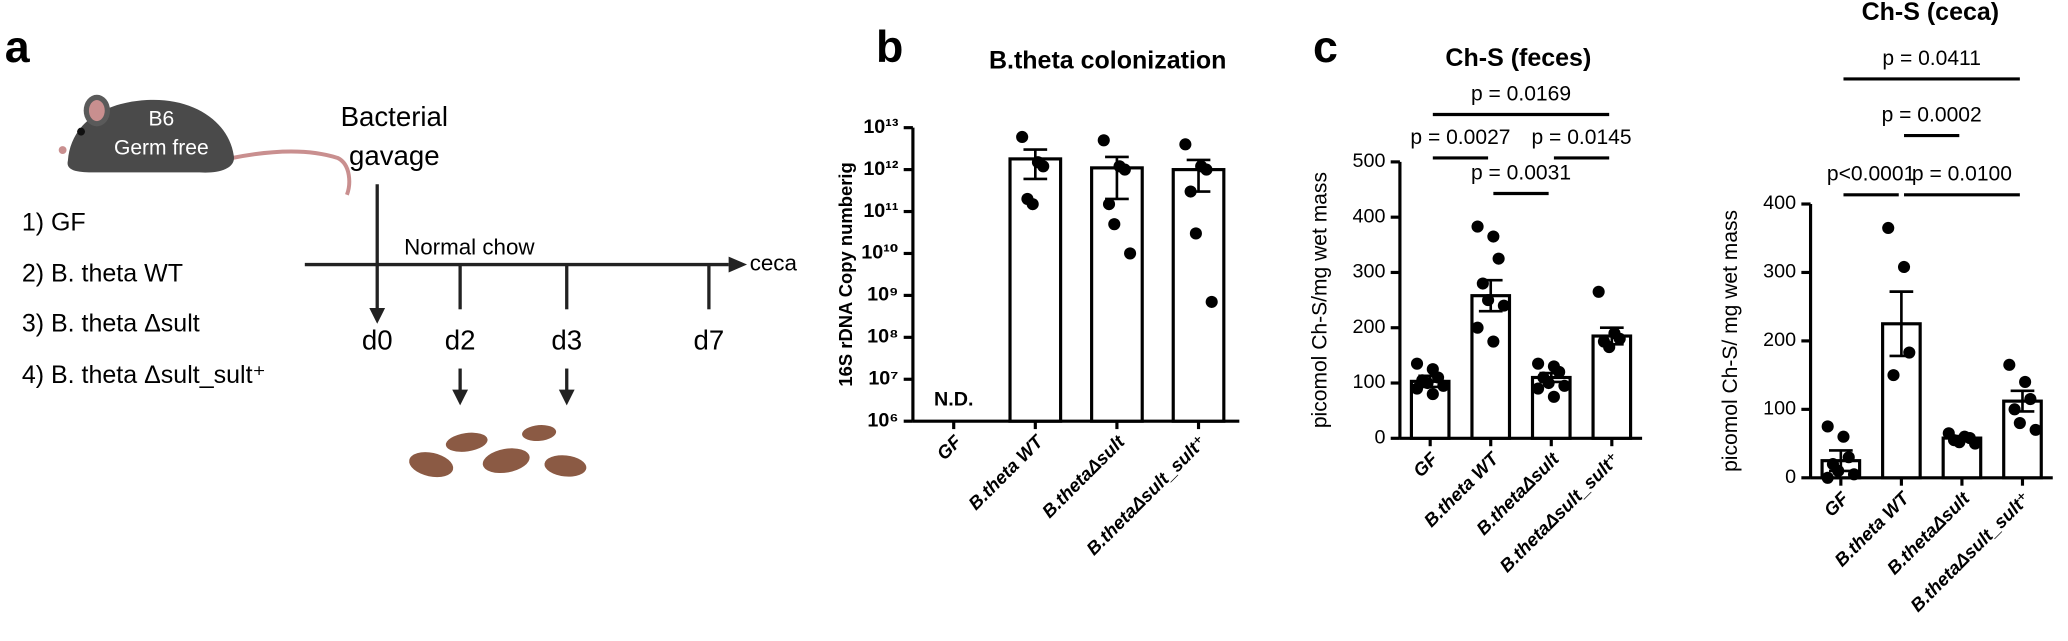 The height and width of the screenshot is (641, 2068). Describe the element at coordinates (1521, 172) in the screenshot. I see `p-value: p = 0.0031` at that location.